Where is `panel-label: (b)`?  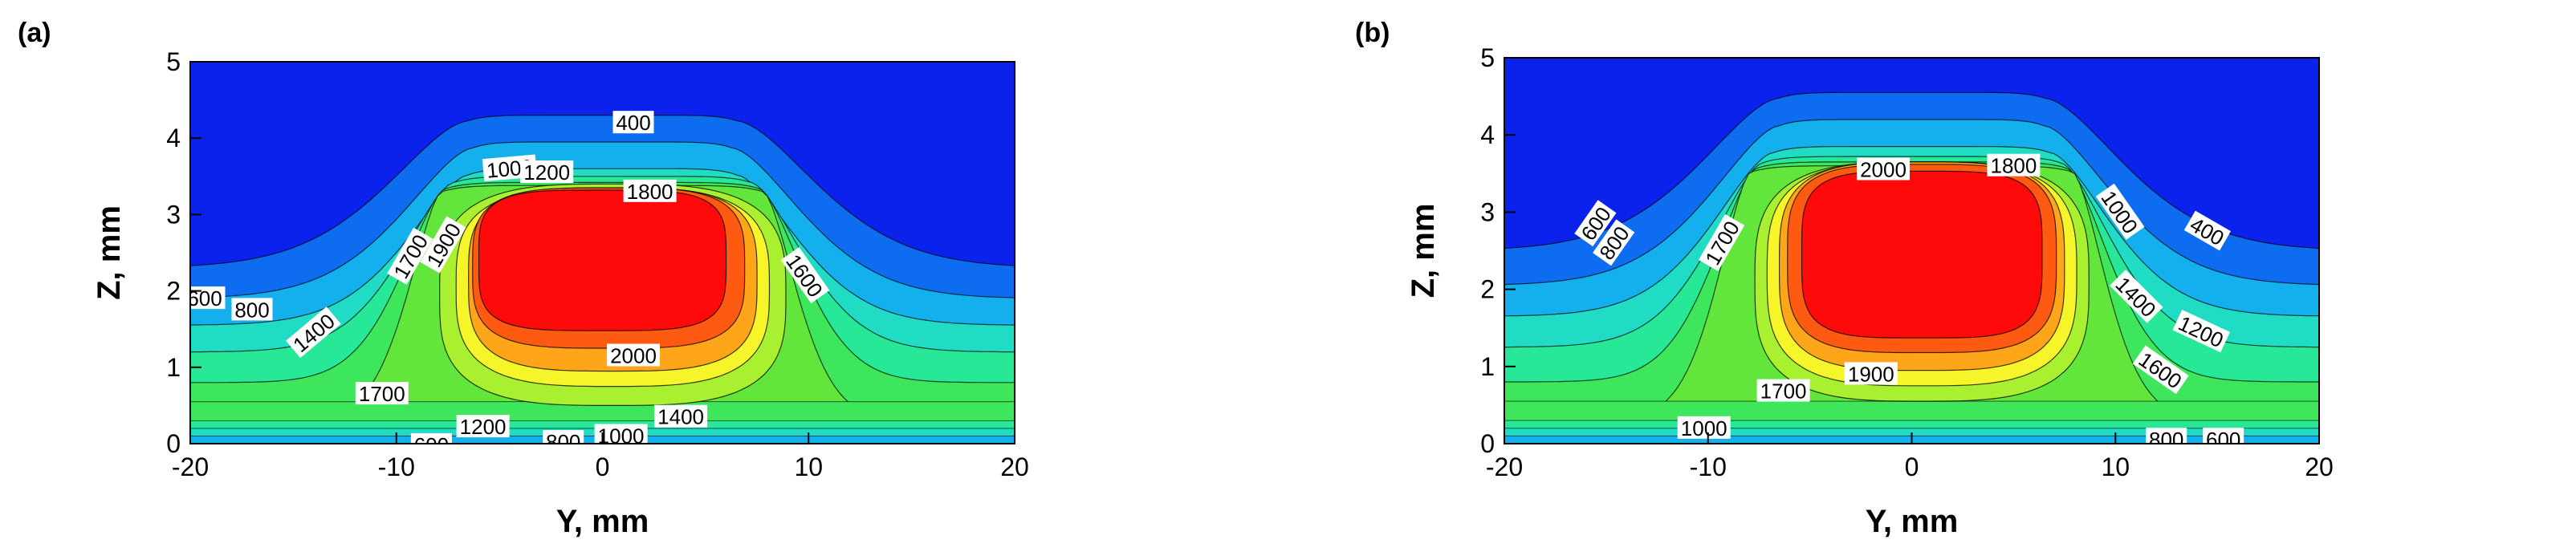
panel-label: (b) is located at coordinates (1372, 33).